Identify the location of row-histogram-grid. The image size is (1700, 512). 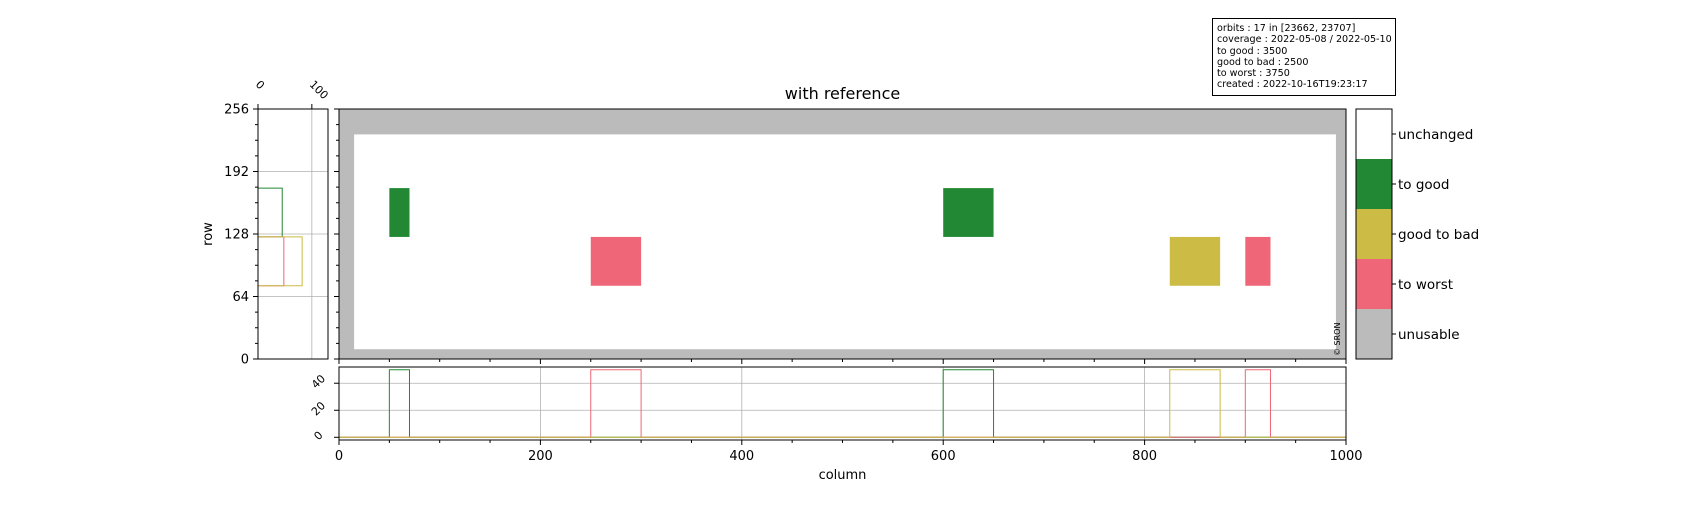
(292, 234).